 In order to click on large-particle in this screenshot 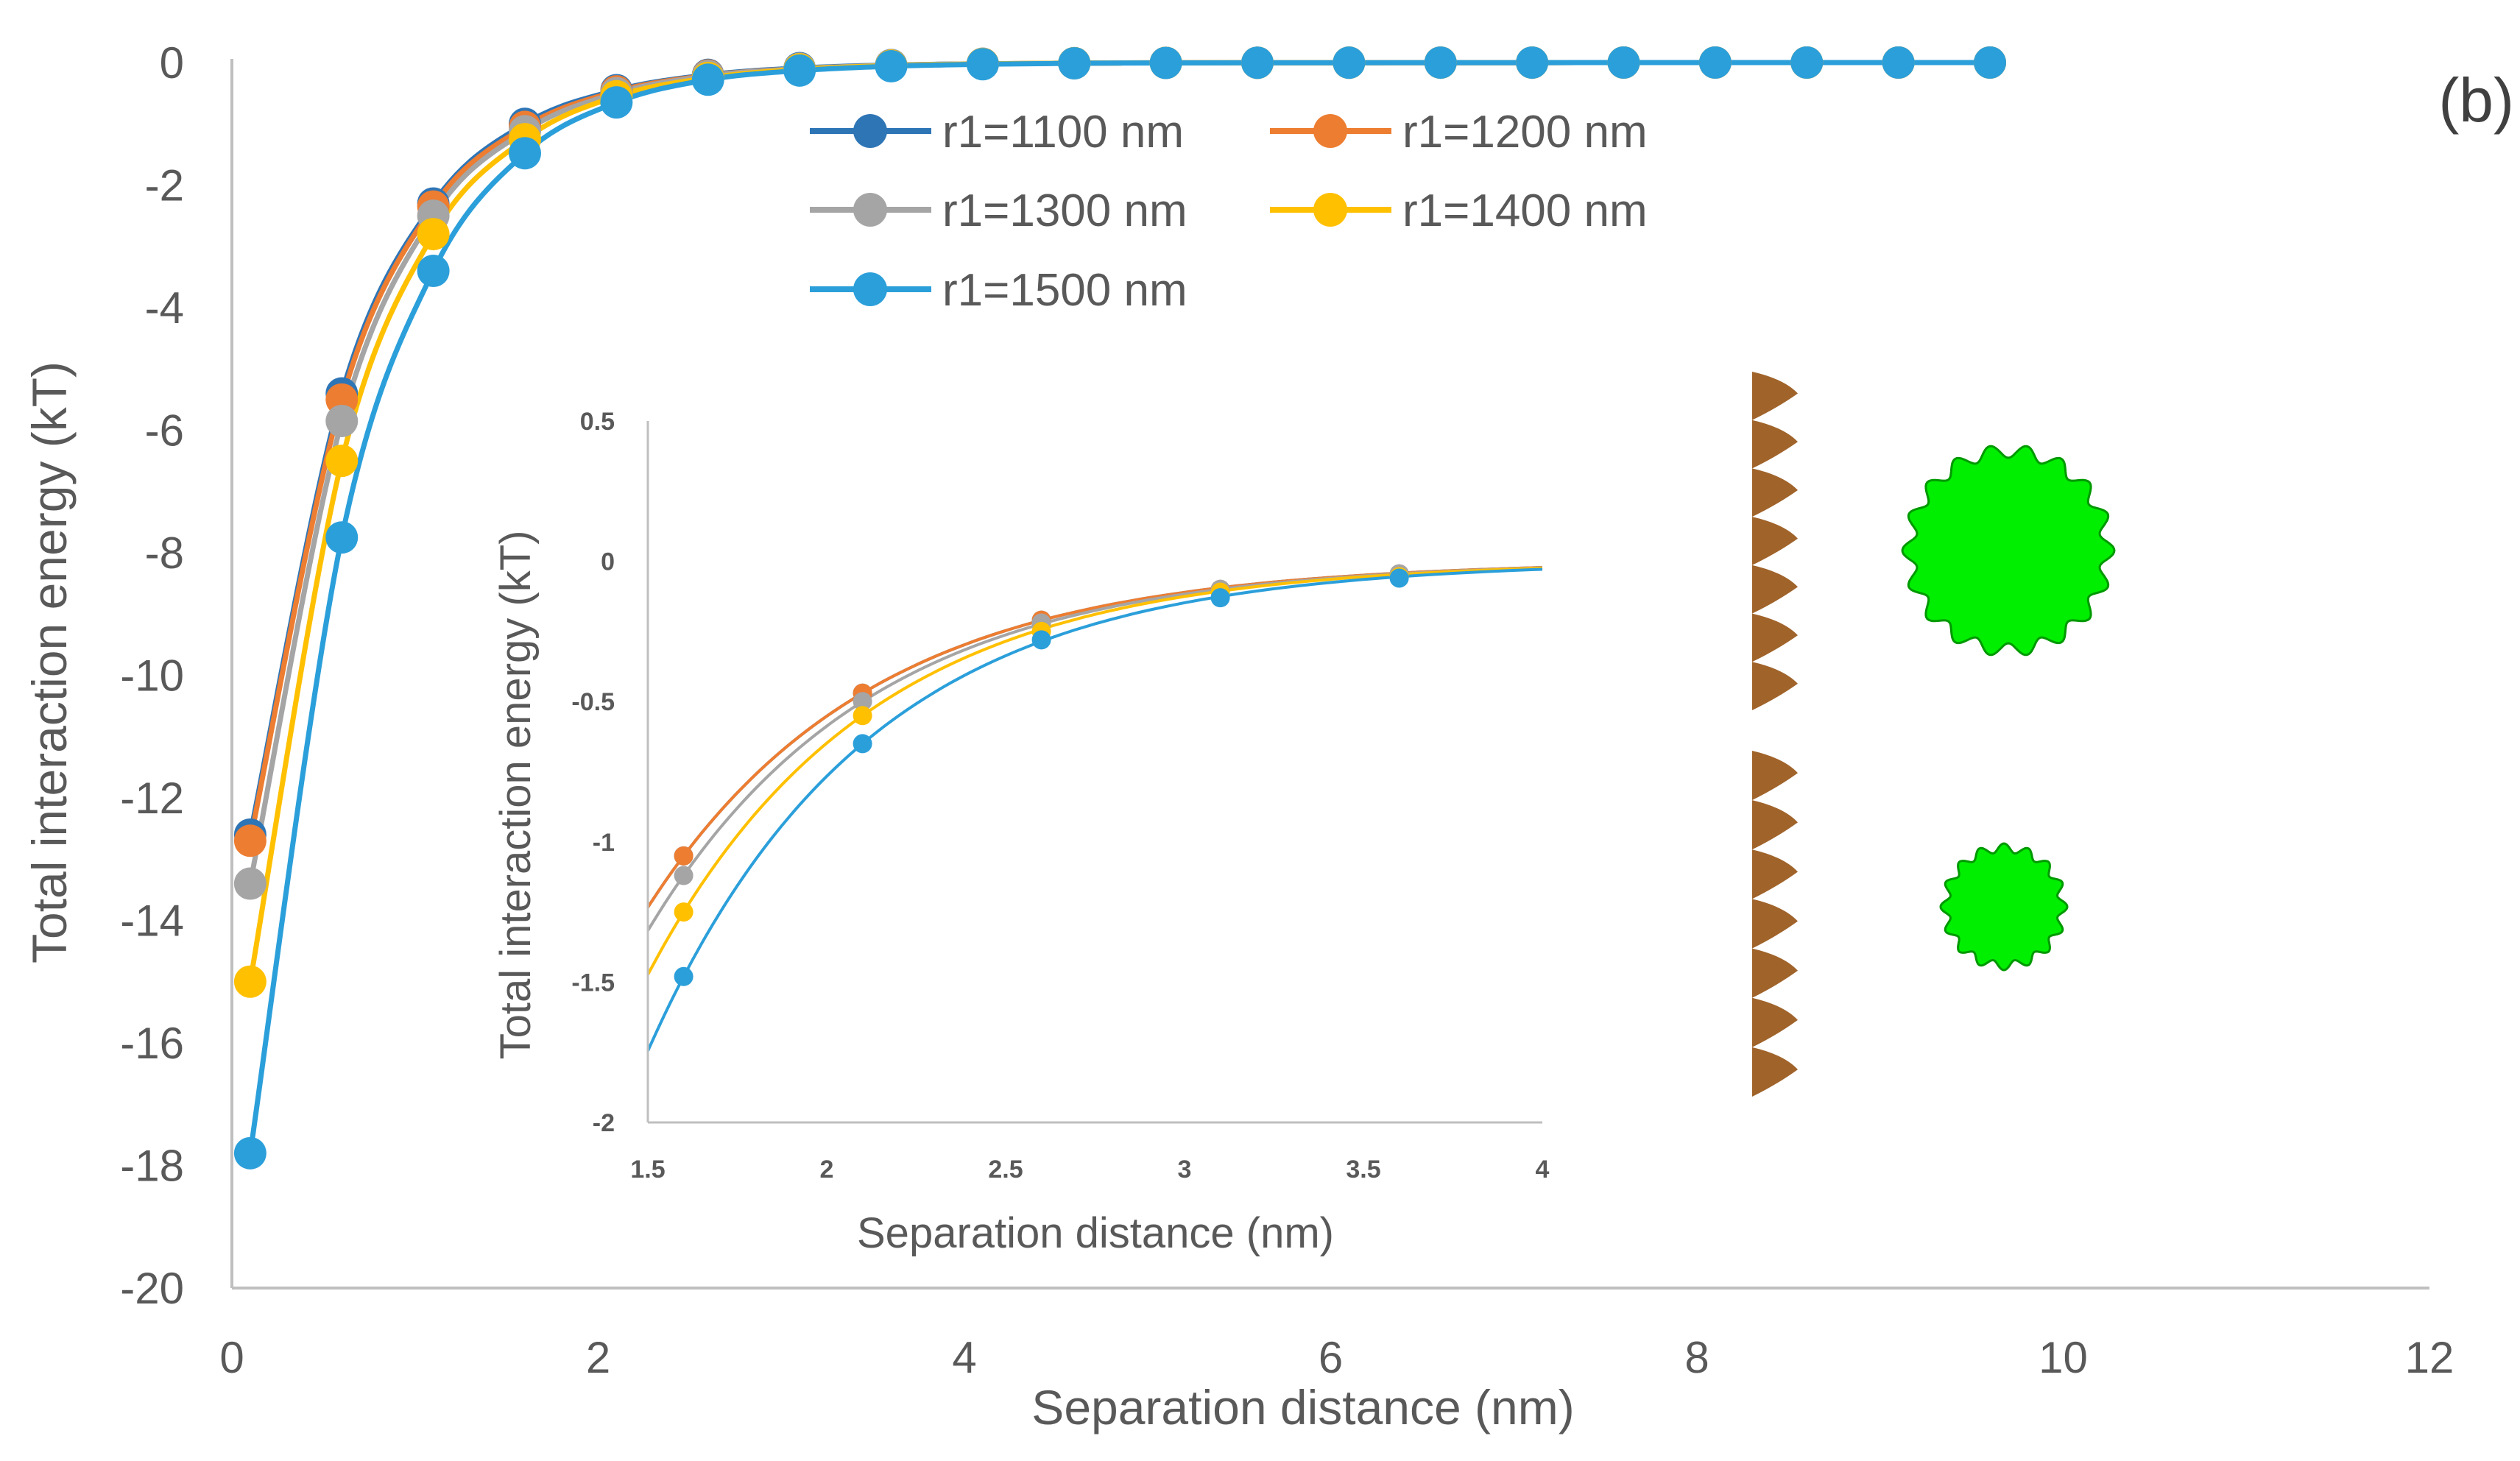, I will do `click(2008, 551)`.